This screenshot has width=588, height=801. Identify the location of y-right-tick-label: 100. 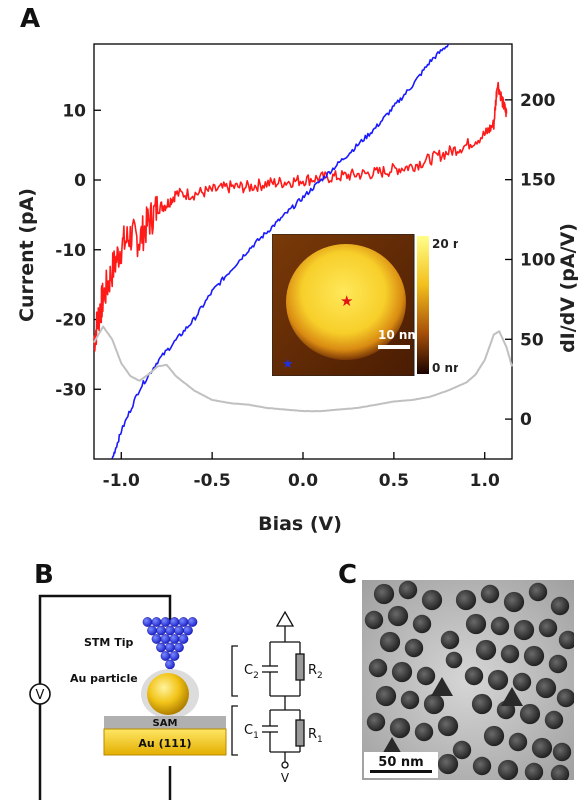
(538, 260).